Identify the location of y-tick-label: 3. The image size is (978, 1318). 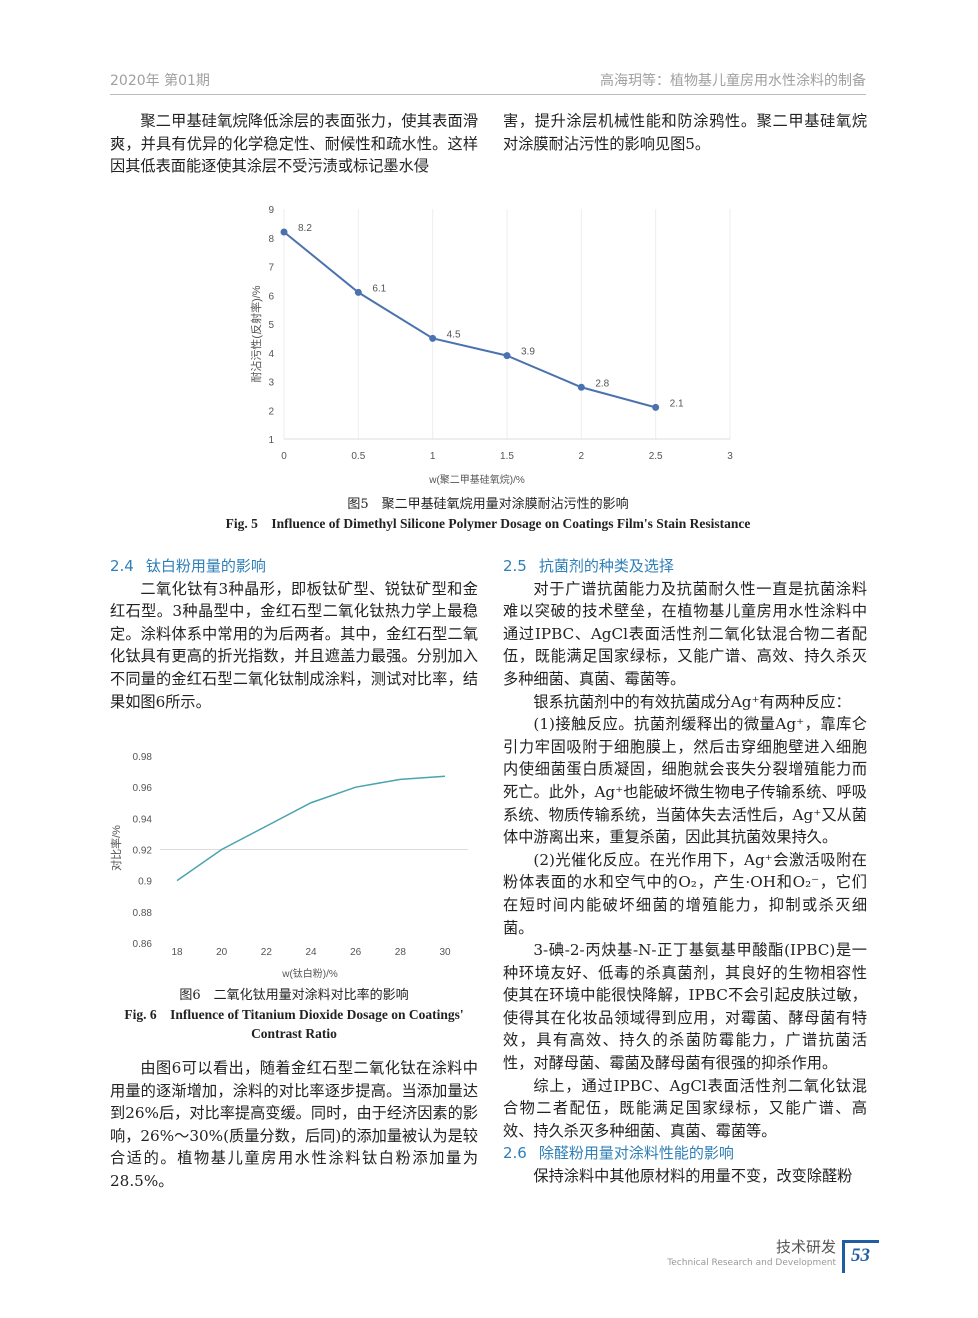
(271, 383).